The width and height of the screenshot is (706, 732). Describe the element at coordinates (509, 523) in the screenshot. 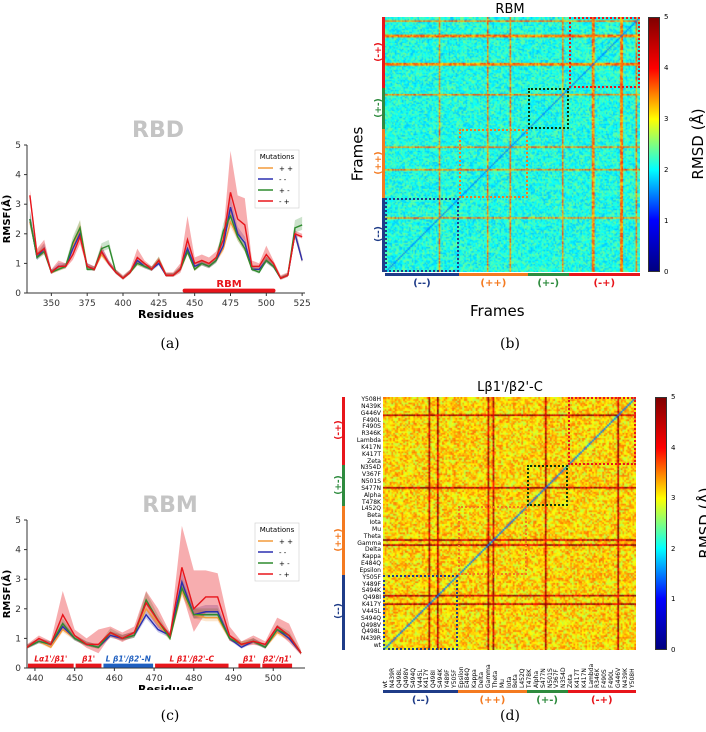

I see `heatmap-matrix` at that location.